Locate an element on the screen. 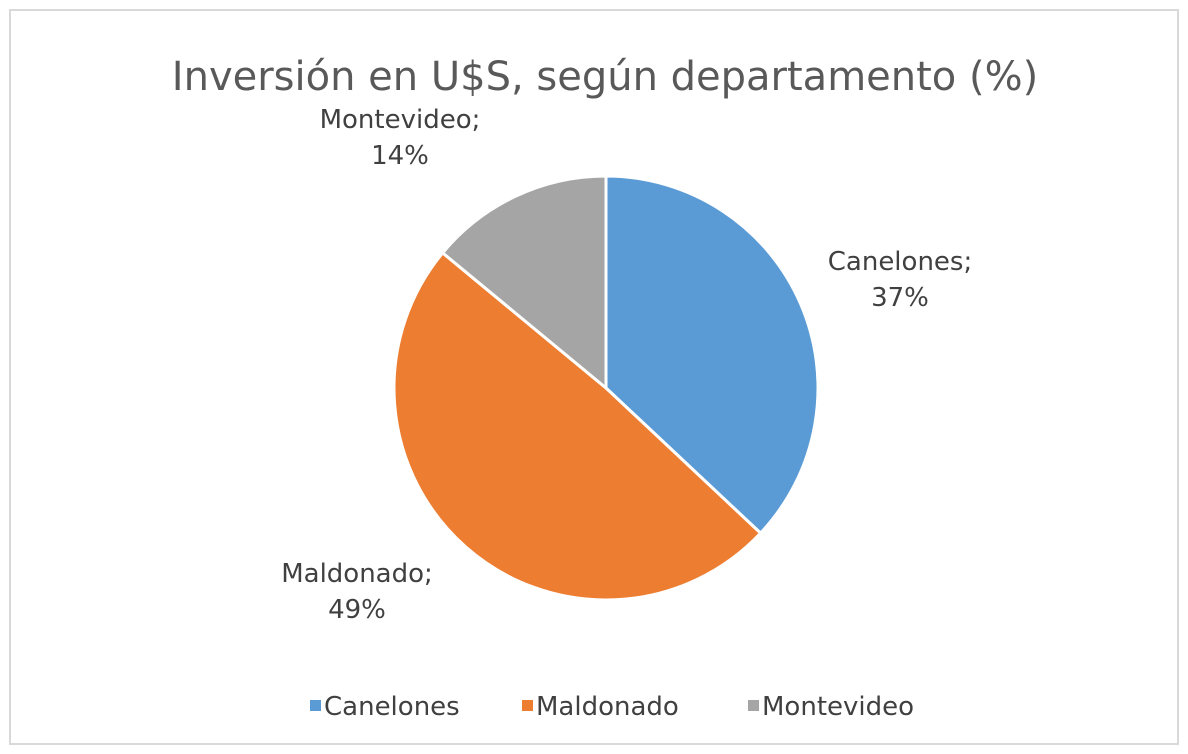 The height and width of the screenshot is (754, 1188). legend: Canelones Maldonado Montevideo is located at coordinates (612, 707).